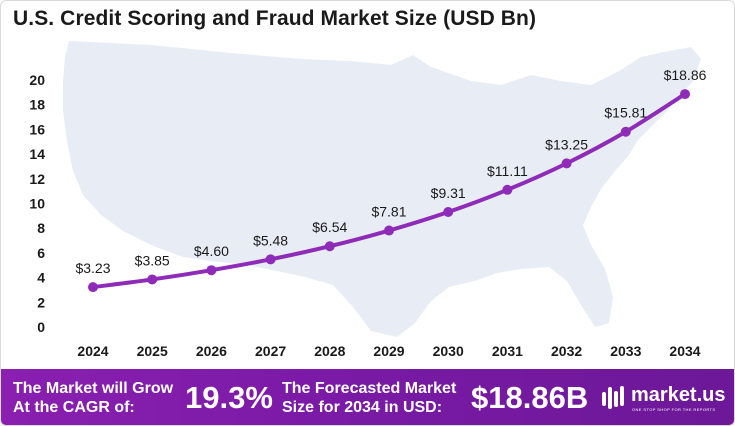 The image size is (735, 426). What do you see at coordinates (566, 351) in the screenshot?
I see `x-tick-label: 2032` at bounding box center [566, 351].